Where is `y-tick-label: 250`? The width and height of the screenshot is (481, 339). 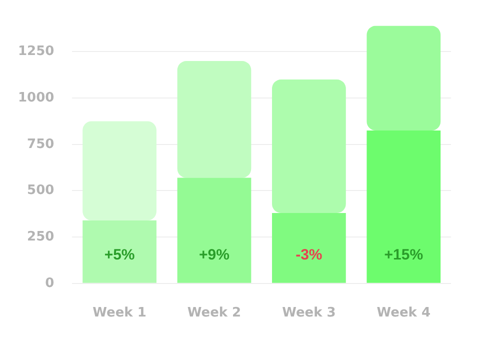
y-tick-label: 250 is located at coordinates (40, 236).